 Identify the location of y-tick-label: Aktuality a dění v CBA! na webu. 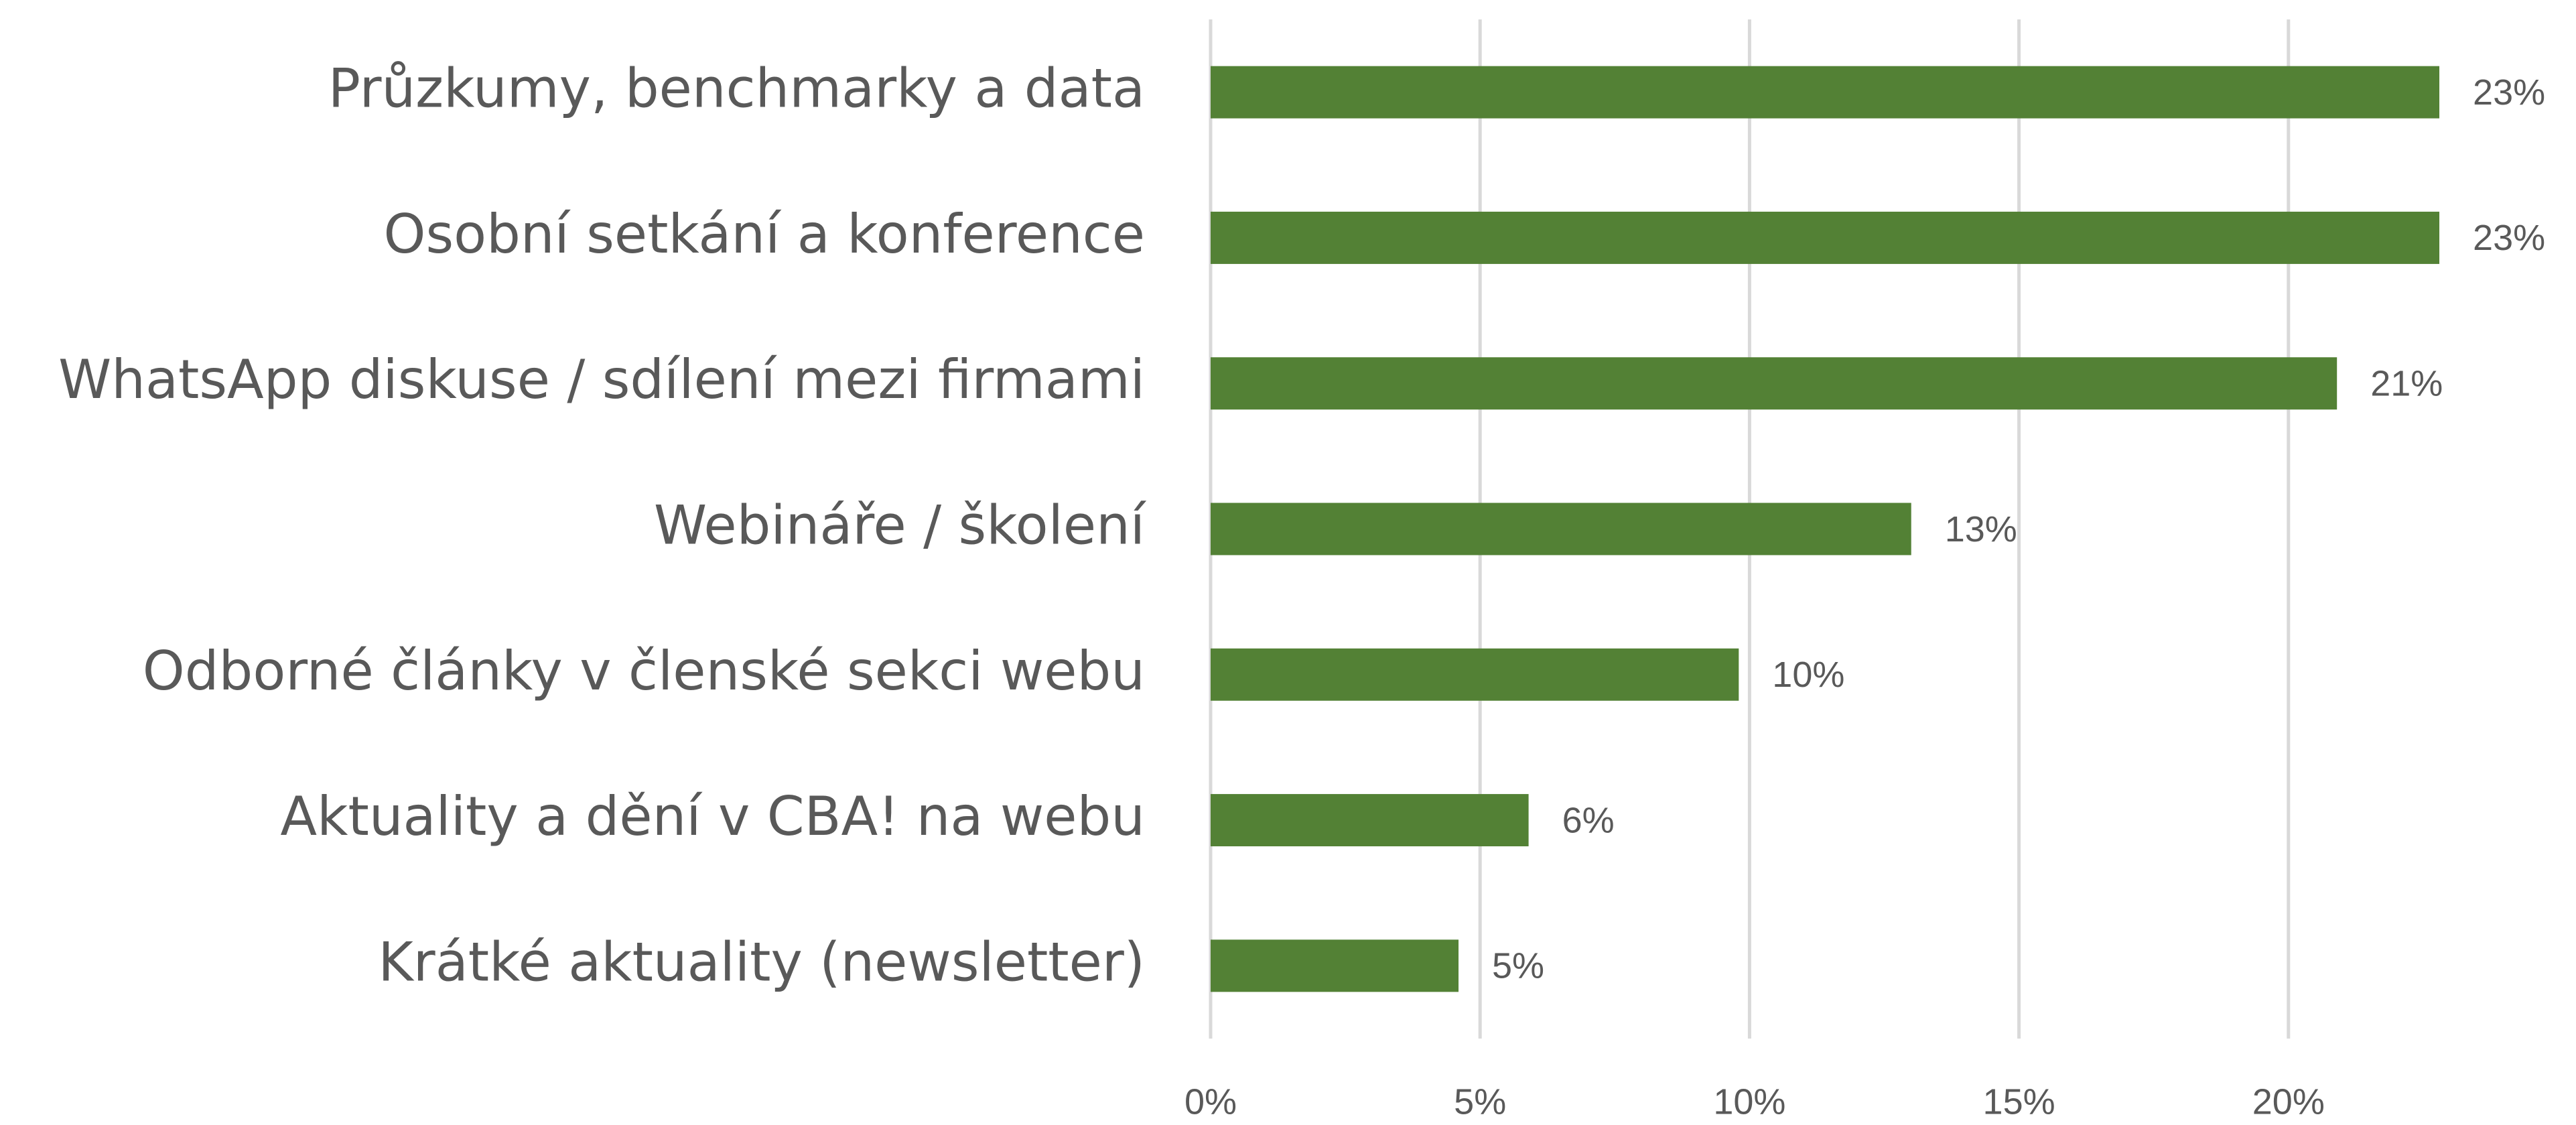
(712, 816).